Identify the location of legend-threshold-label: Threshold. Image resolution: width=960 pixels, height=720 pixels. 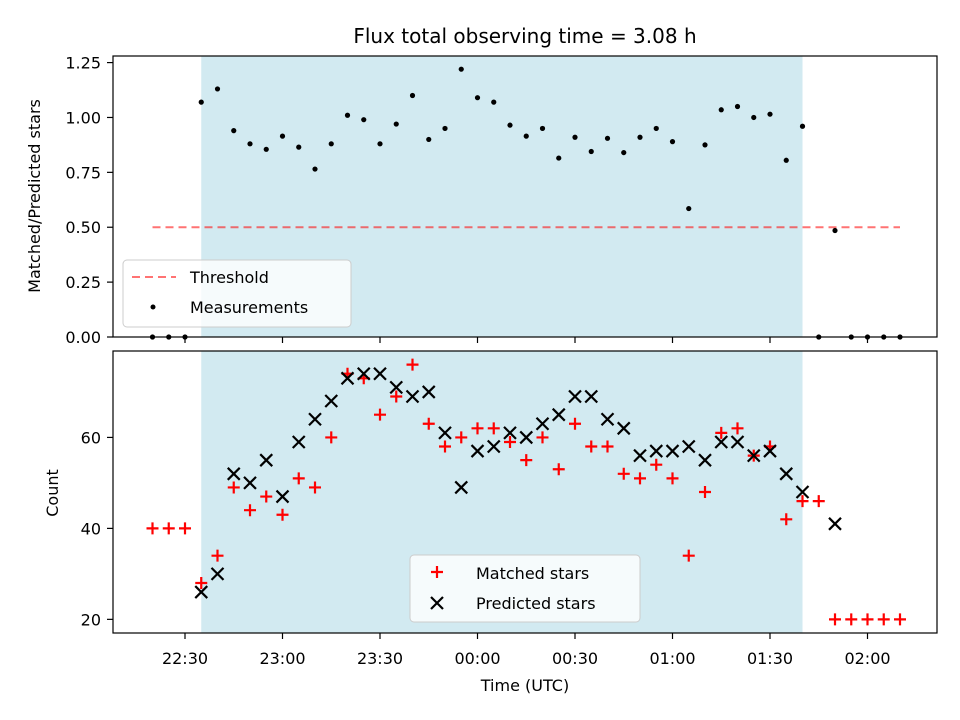
(229, 277).